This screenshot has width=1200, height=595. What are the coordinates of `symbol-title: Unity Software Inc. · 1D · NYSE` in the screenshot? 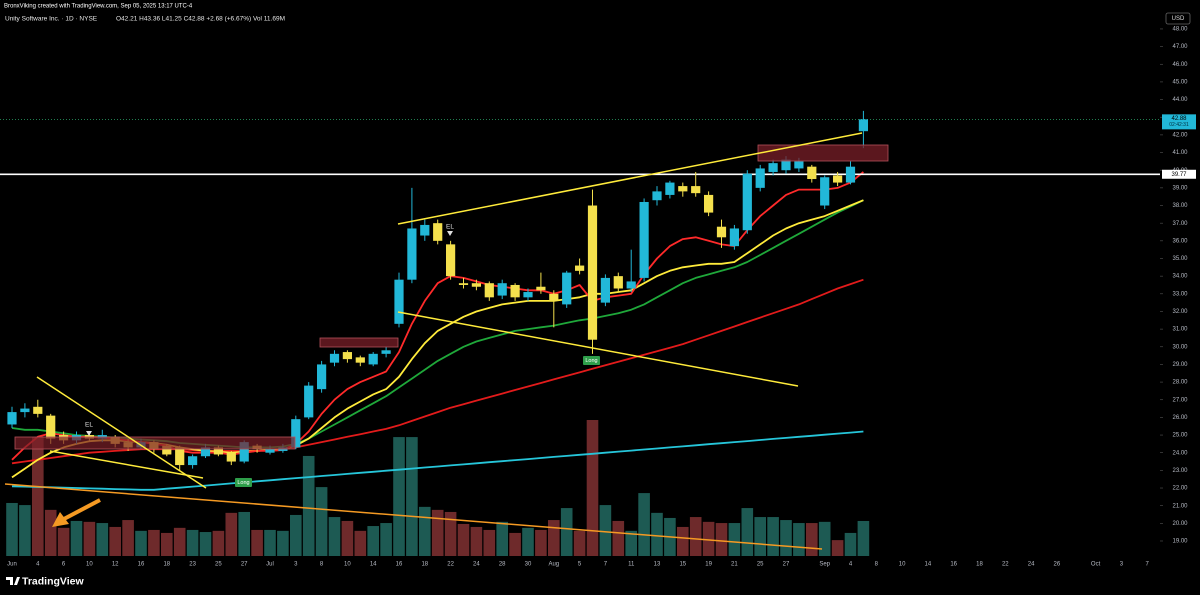 It's located at (51, 19).